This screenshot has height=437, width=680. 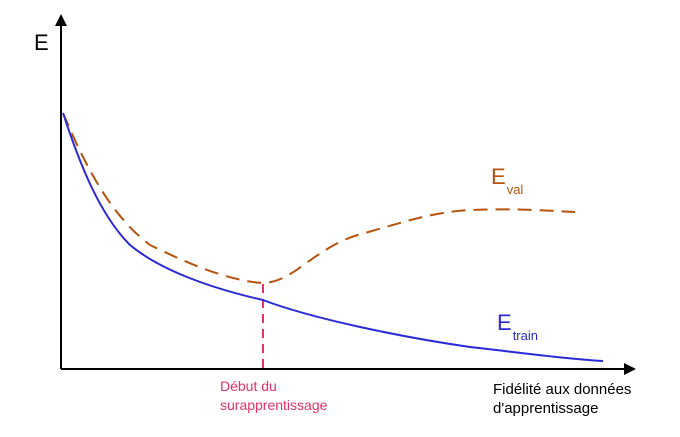 What do you see at coordinates (517, 326) in the screenshot?
I see `training-error-label: Etrain` at bounding box center [517, 326].